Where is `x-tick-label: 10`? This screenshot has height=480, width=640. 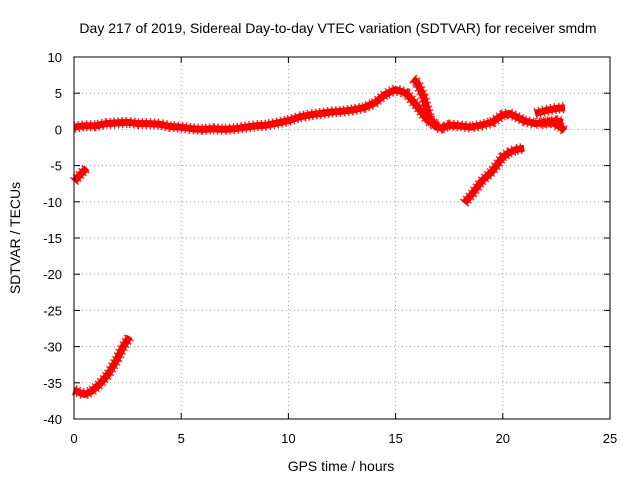 x-tick-label: 10 is located at coordinates (288, 438).